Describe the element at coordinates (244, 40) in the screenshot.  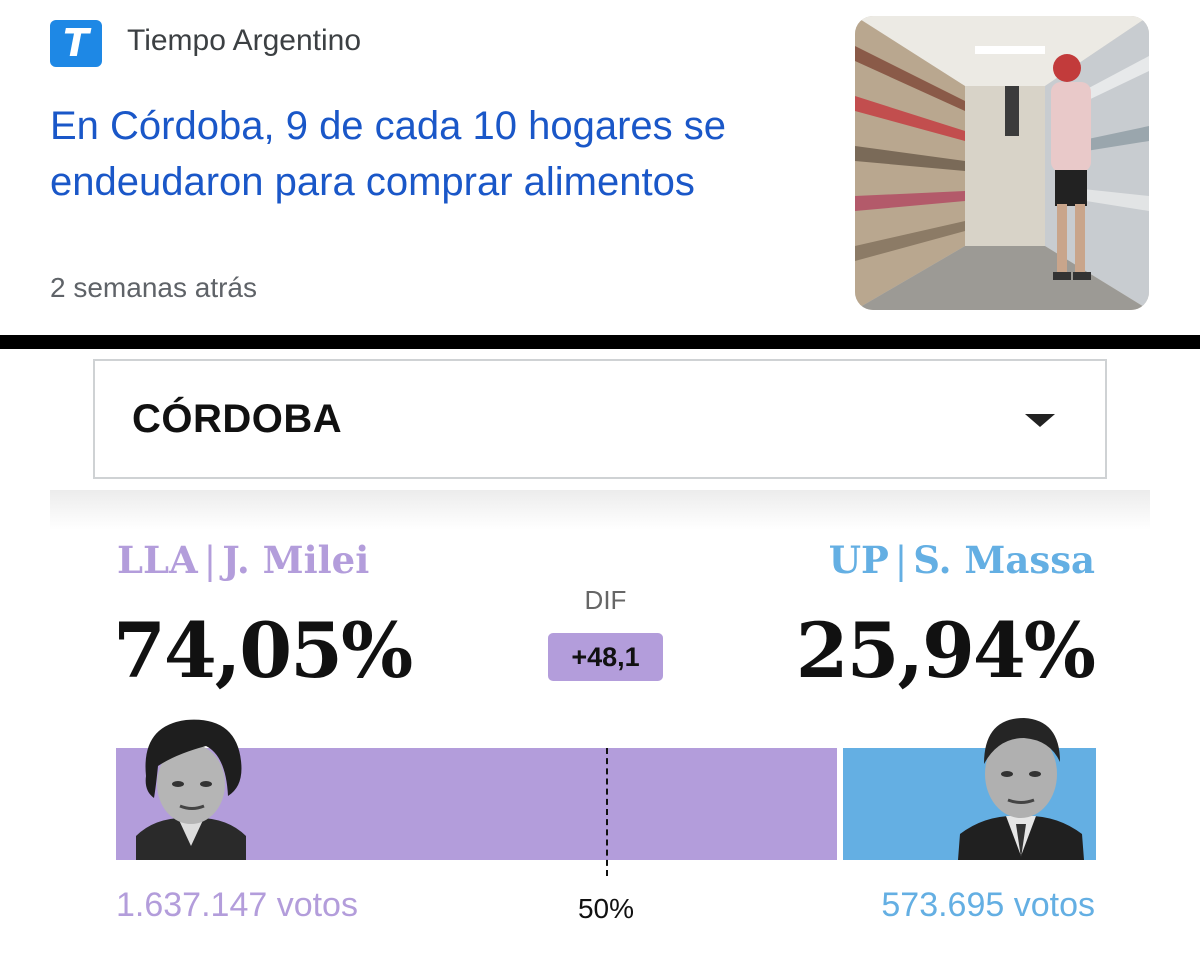
I see `source-name: Tiempo Argentino` at that location.